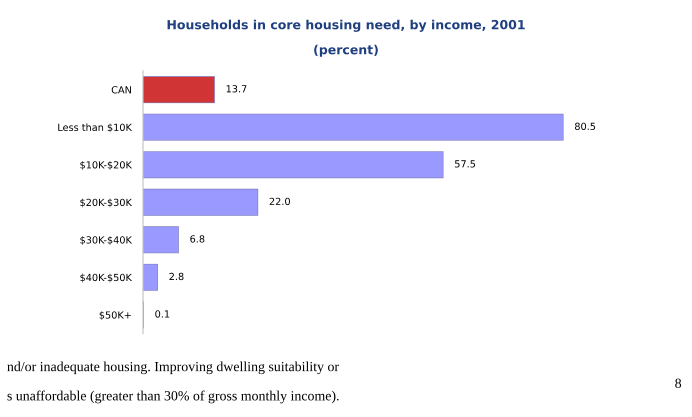 The width and height of the screenshot is (692, 417). I want to click on data-label: 57.5, so click(465, 164).